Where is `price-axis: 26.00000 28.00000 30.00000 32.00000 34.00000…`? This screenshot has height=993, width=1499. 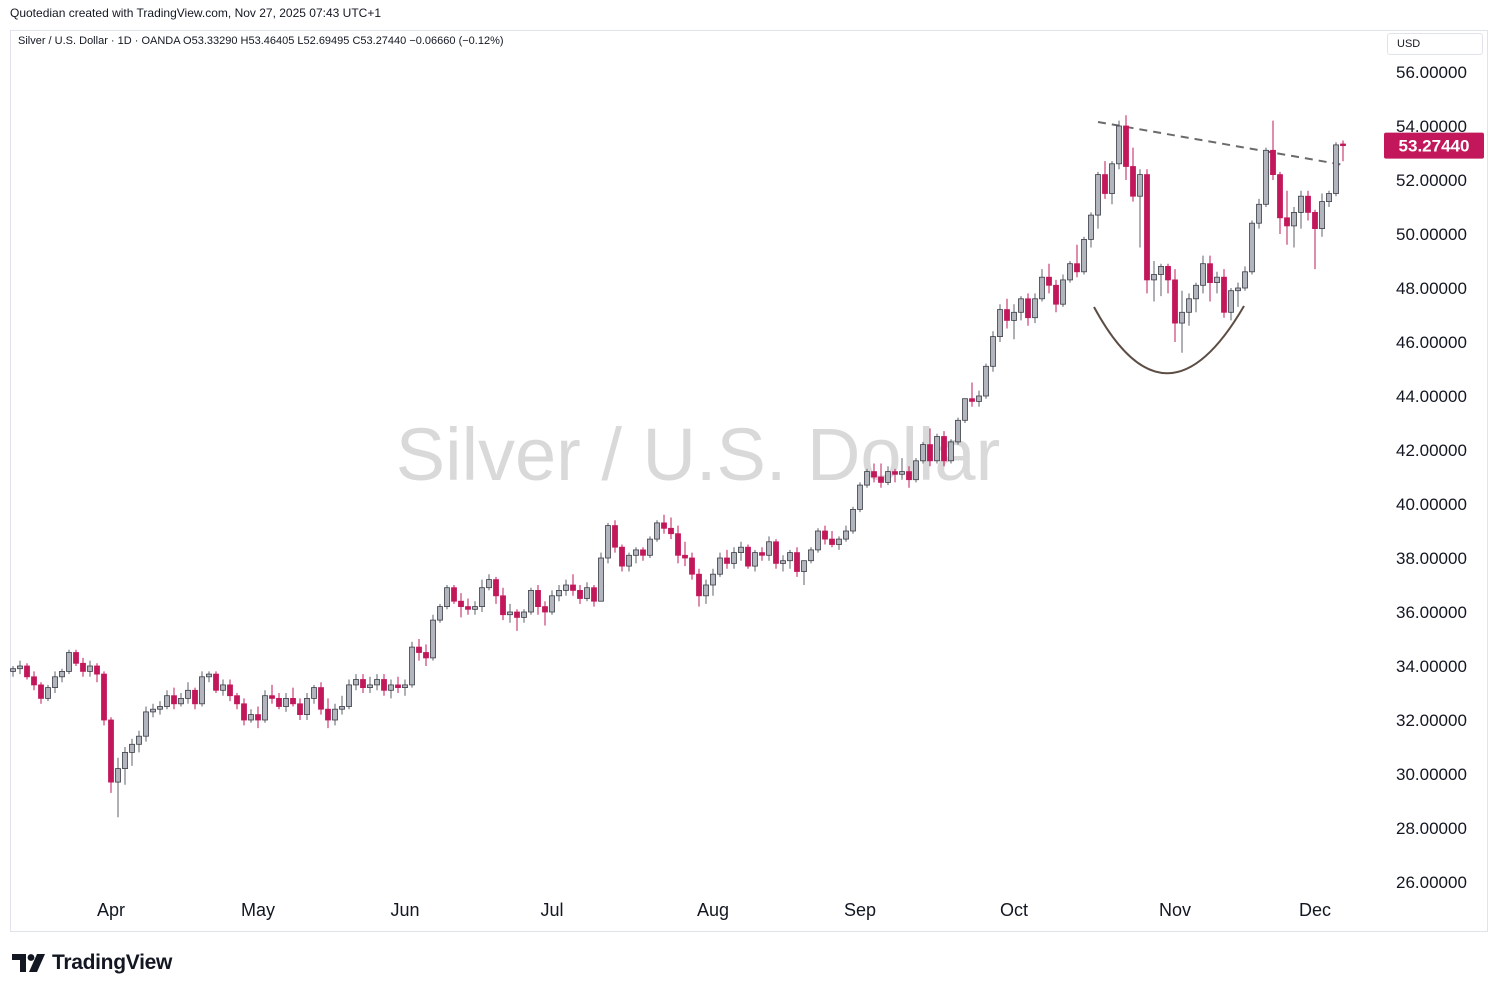
price-axis: 26.00000 28.00000 30.00000 32.00000 34.00000… is located at coordinates (1431, 477).